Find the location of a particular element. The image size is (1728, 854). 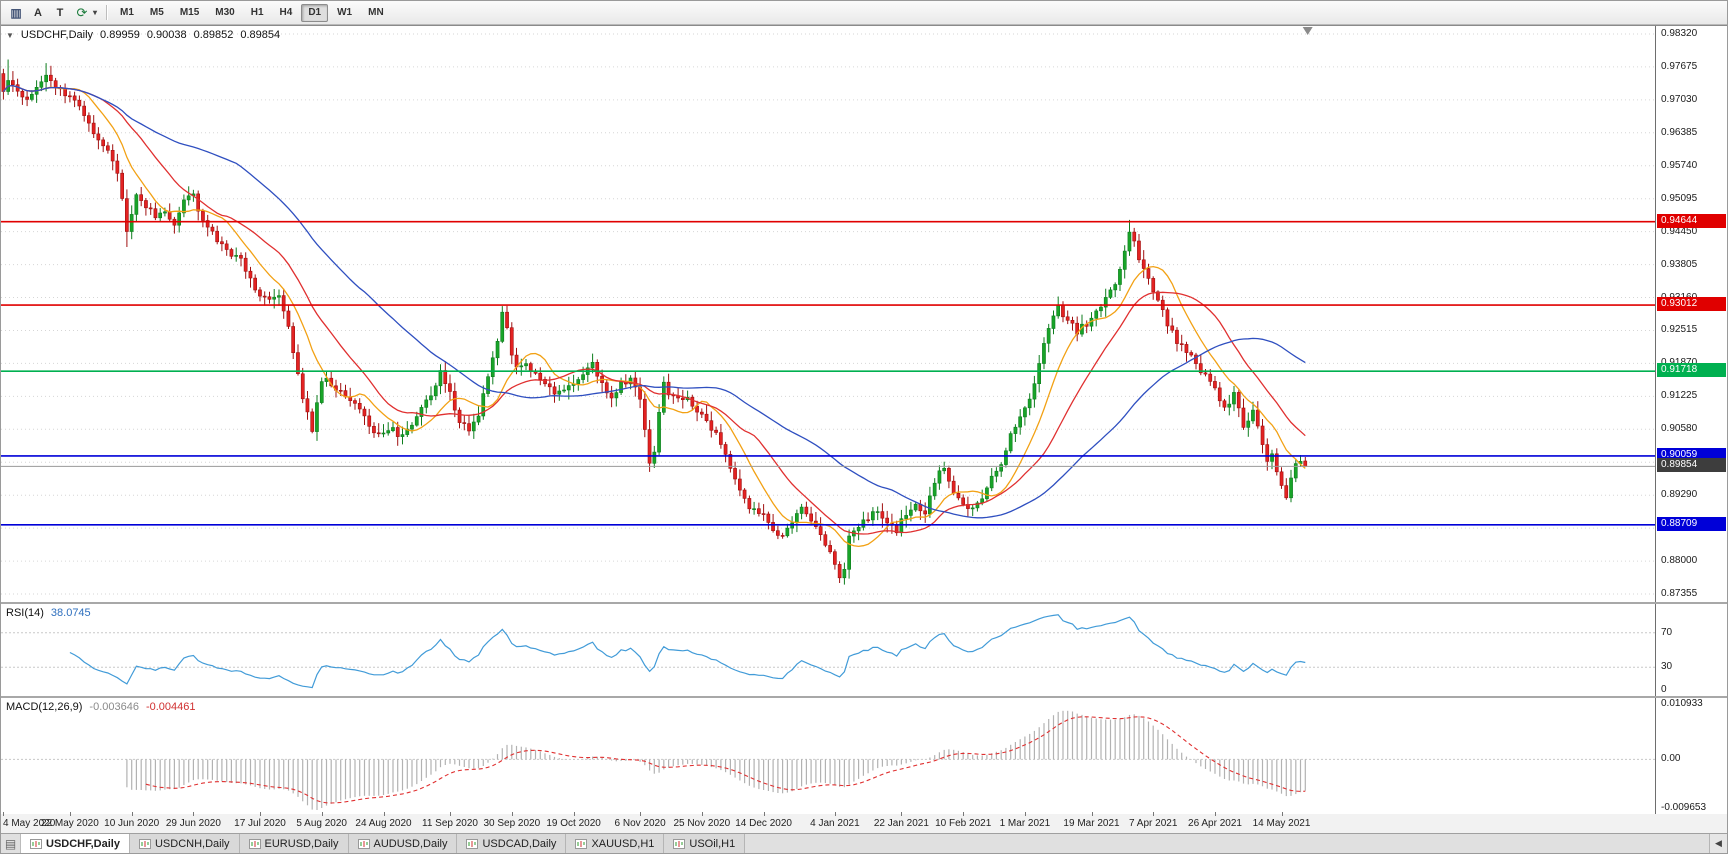

timeframe-button-w1: W1 is located at coordinates (345, 12).